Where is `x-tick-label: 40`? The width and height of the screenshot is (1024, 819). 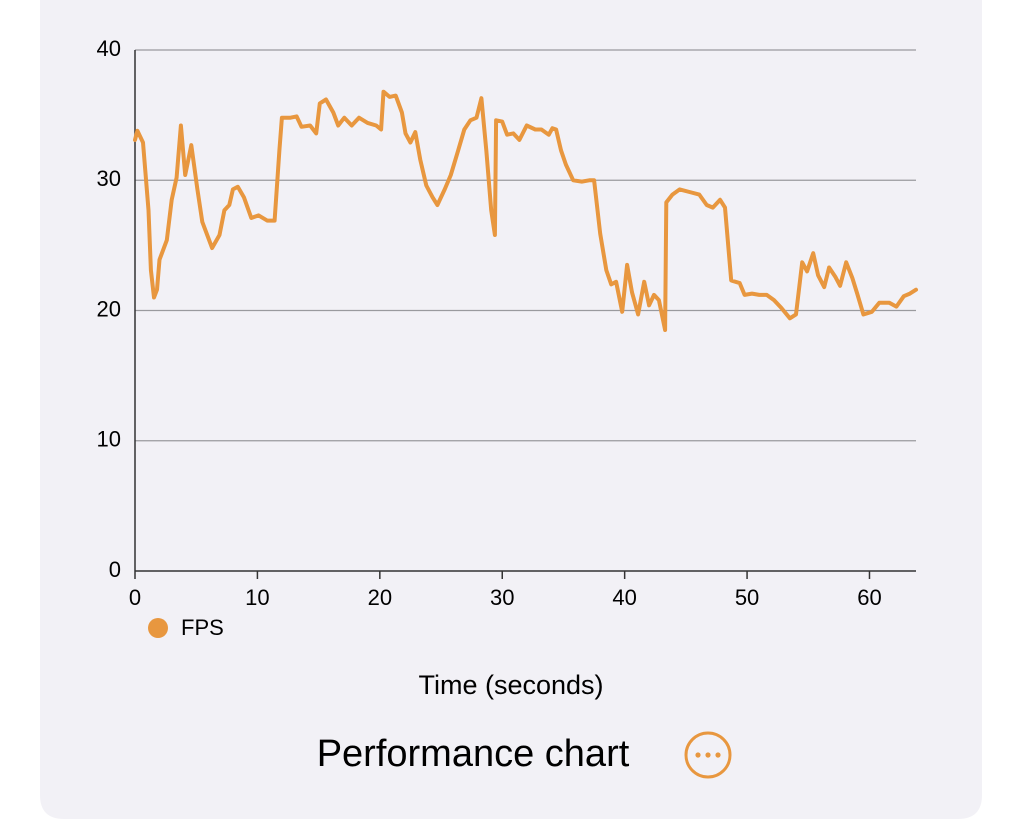 x-tick-label: 40 is located at coordinates (624, 597).